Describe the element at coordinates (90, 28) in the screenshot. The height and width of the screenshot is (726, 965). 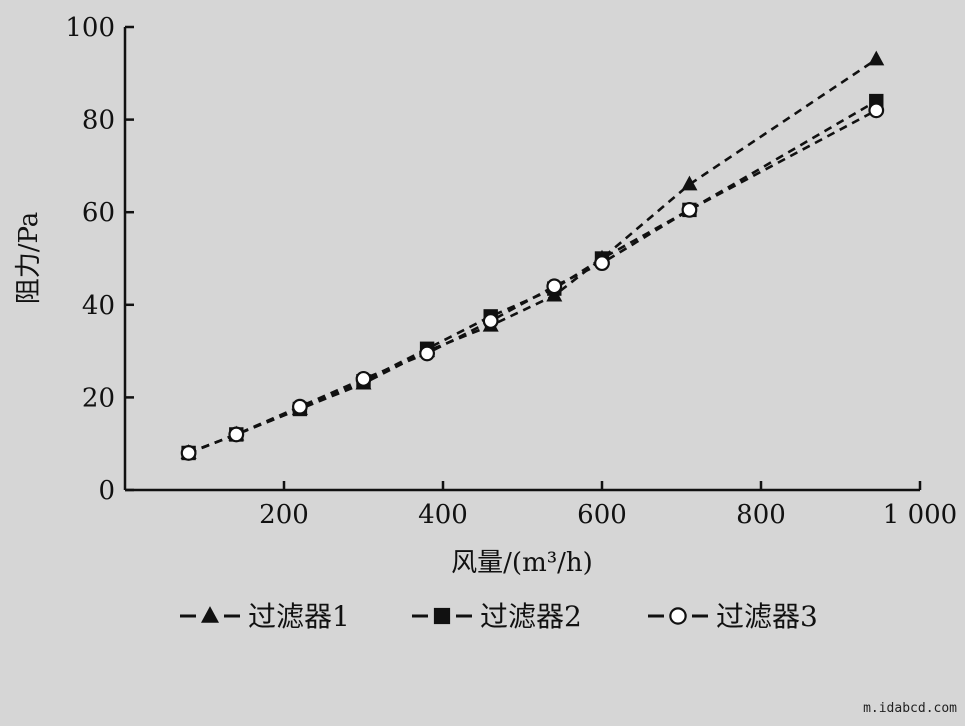
I see `y-tick-label: 100` at that location.